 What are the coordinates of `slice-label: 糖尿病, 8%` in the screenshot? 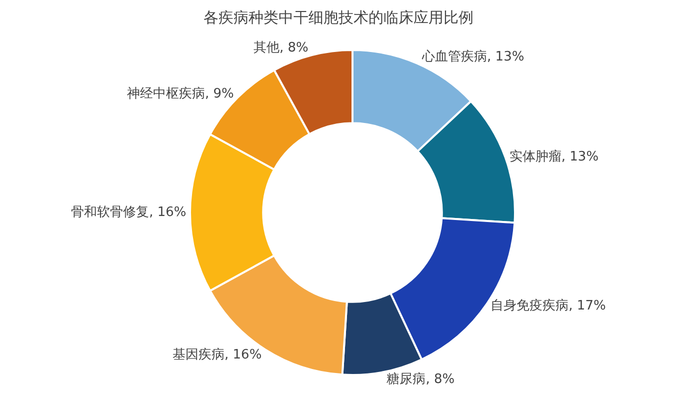 It's located at (420, 379).